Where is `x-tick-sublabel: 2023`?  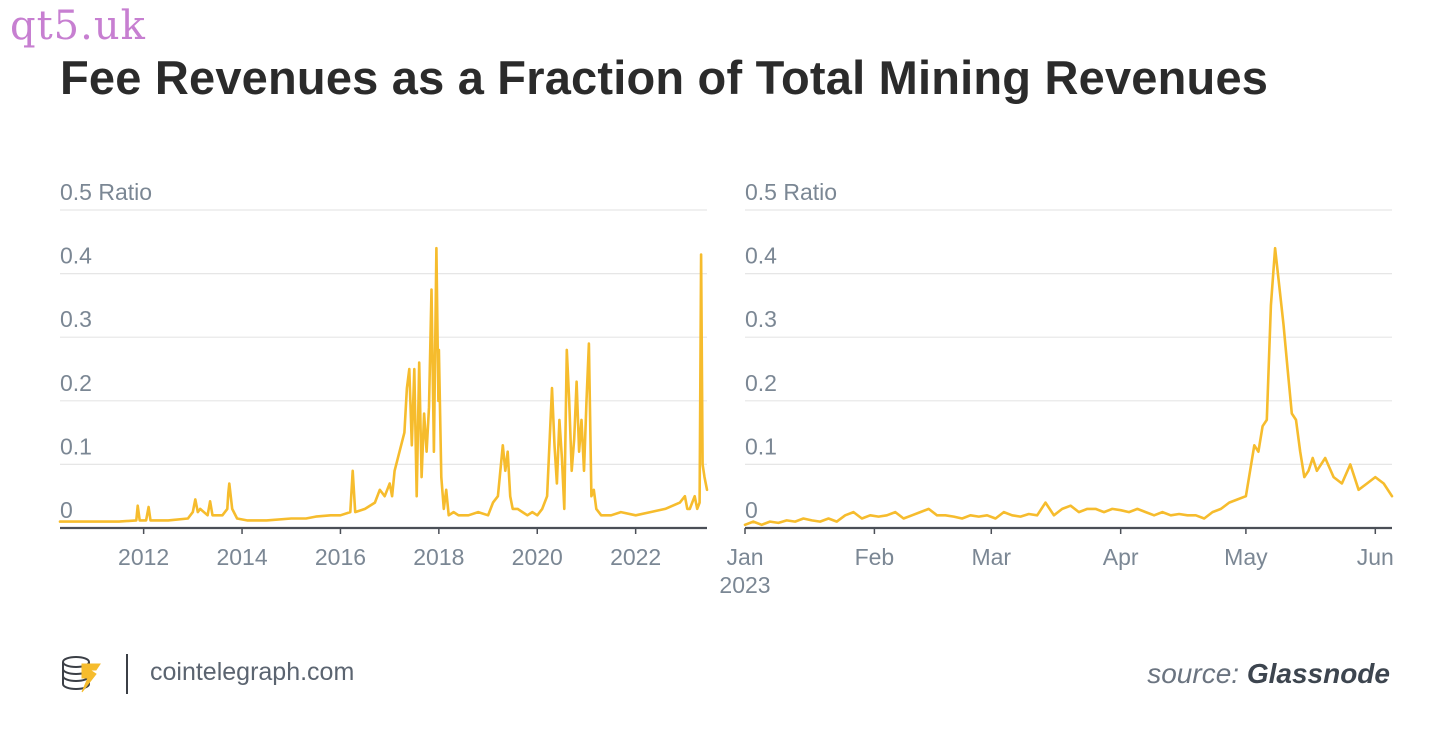 x-tick-sublabel: 2023 is located at coordinates (744, 585).